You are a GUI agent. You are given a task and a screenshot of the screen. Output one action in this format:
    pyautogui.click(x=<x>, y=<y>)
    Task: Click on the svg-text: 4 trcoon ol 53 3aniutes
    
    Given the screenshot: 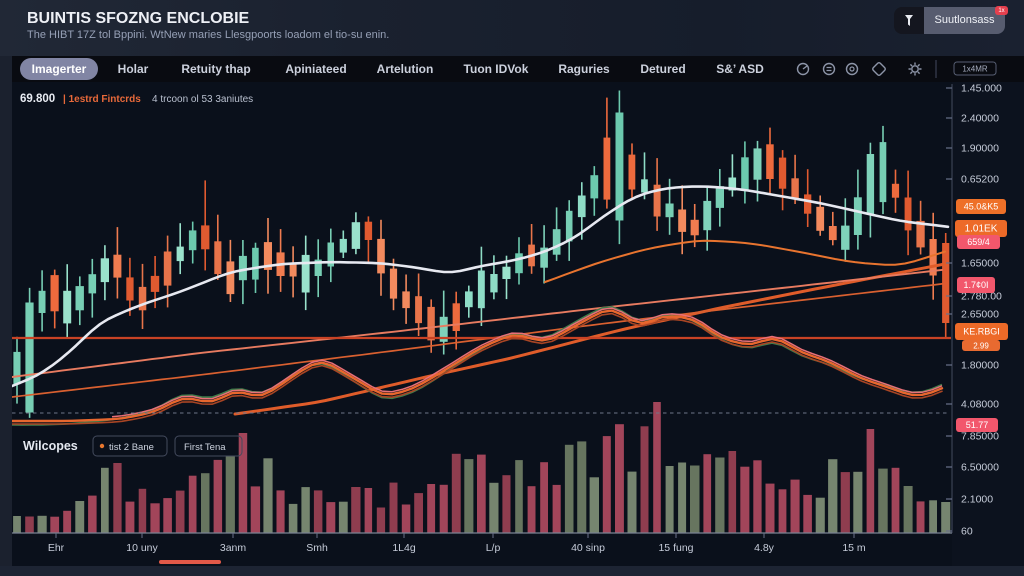 What is the action you would take?
    pyautogui.click(x=202, y=99)
    